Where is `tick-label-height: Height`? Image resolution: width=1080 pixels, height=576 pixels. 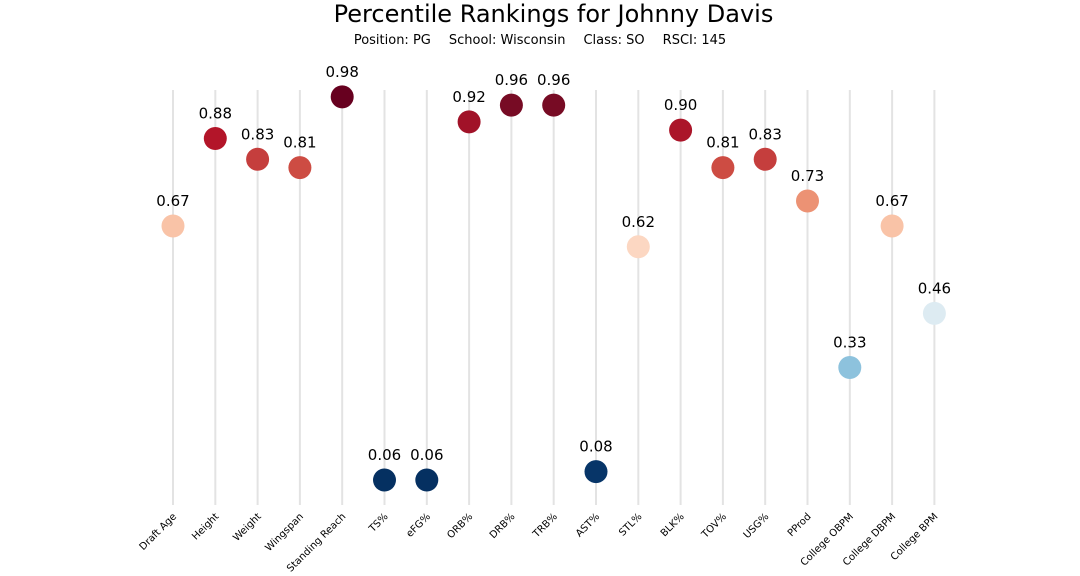 tick-label-height: Height is located at coordinates (205, 526).